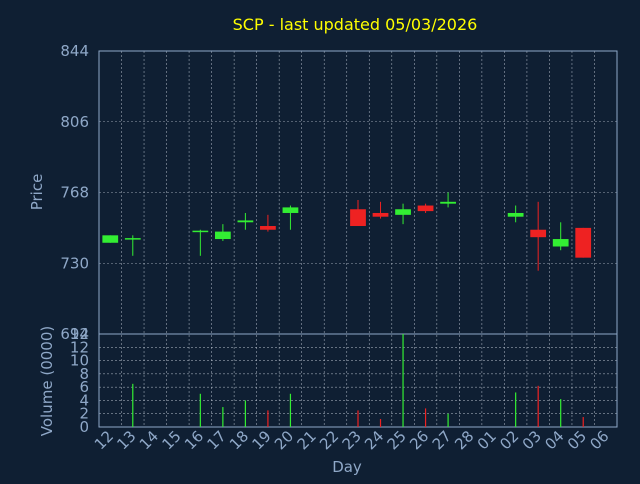 This screenshot has width=640, height=484. I want to click on volume-tick-label: 12, so click(79, 347).